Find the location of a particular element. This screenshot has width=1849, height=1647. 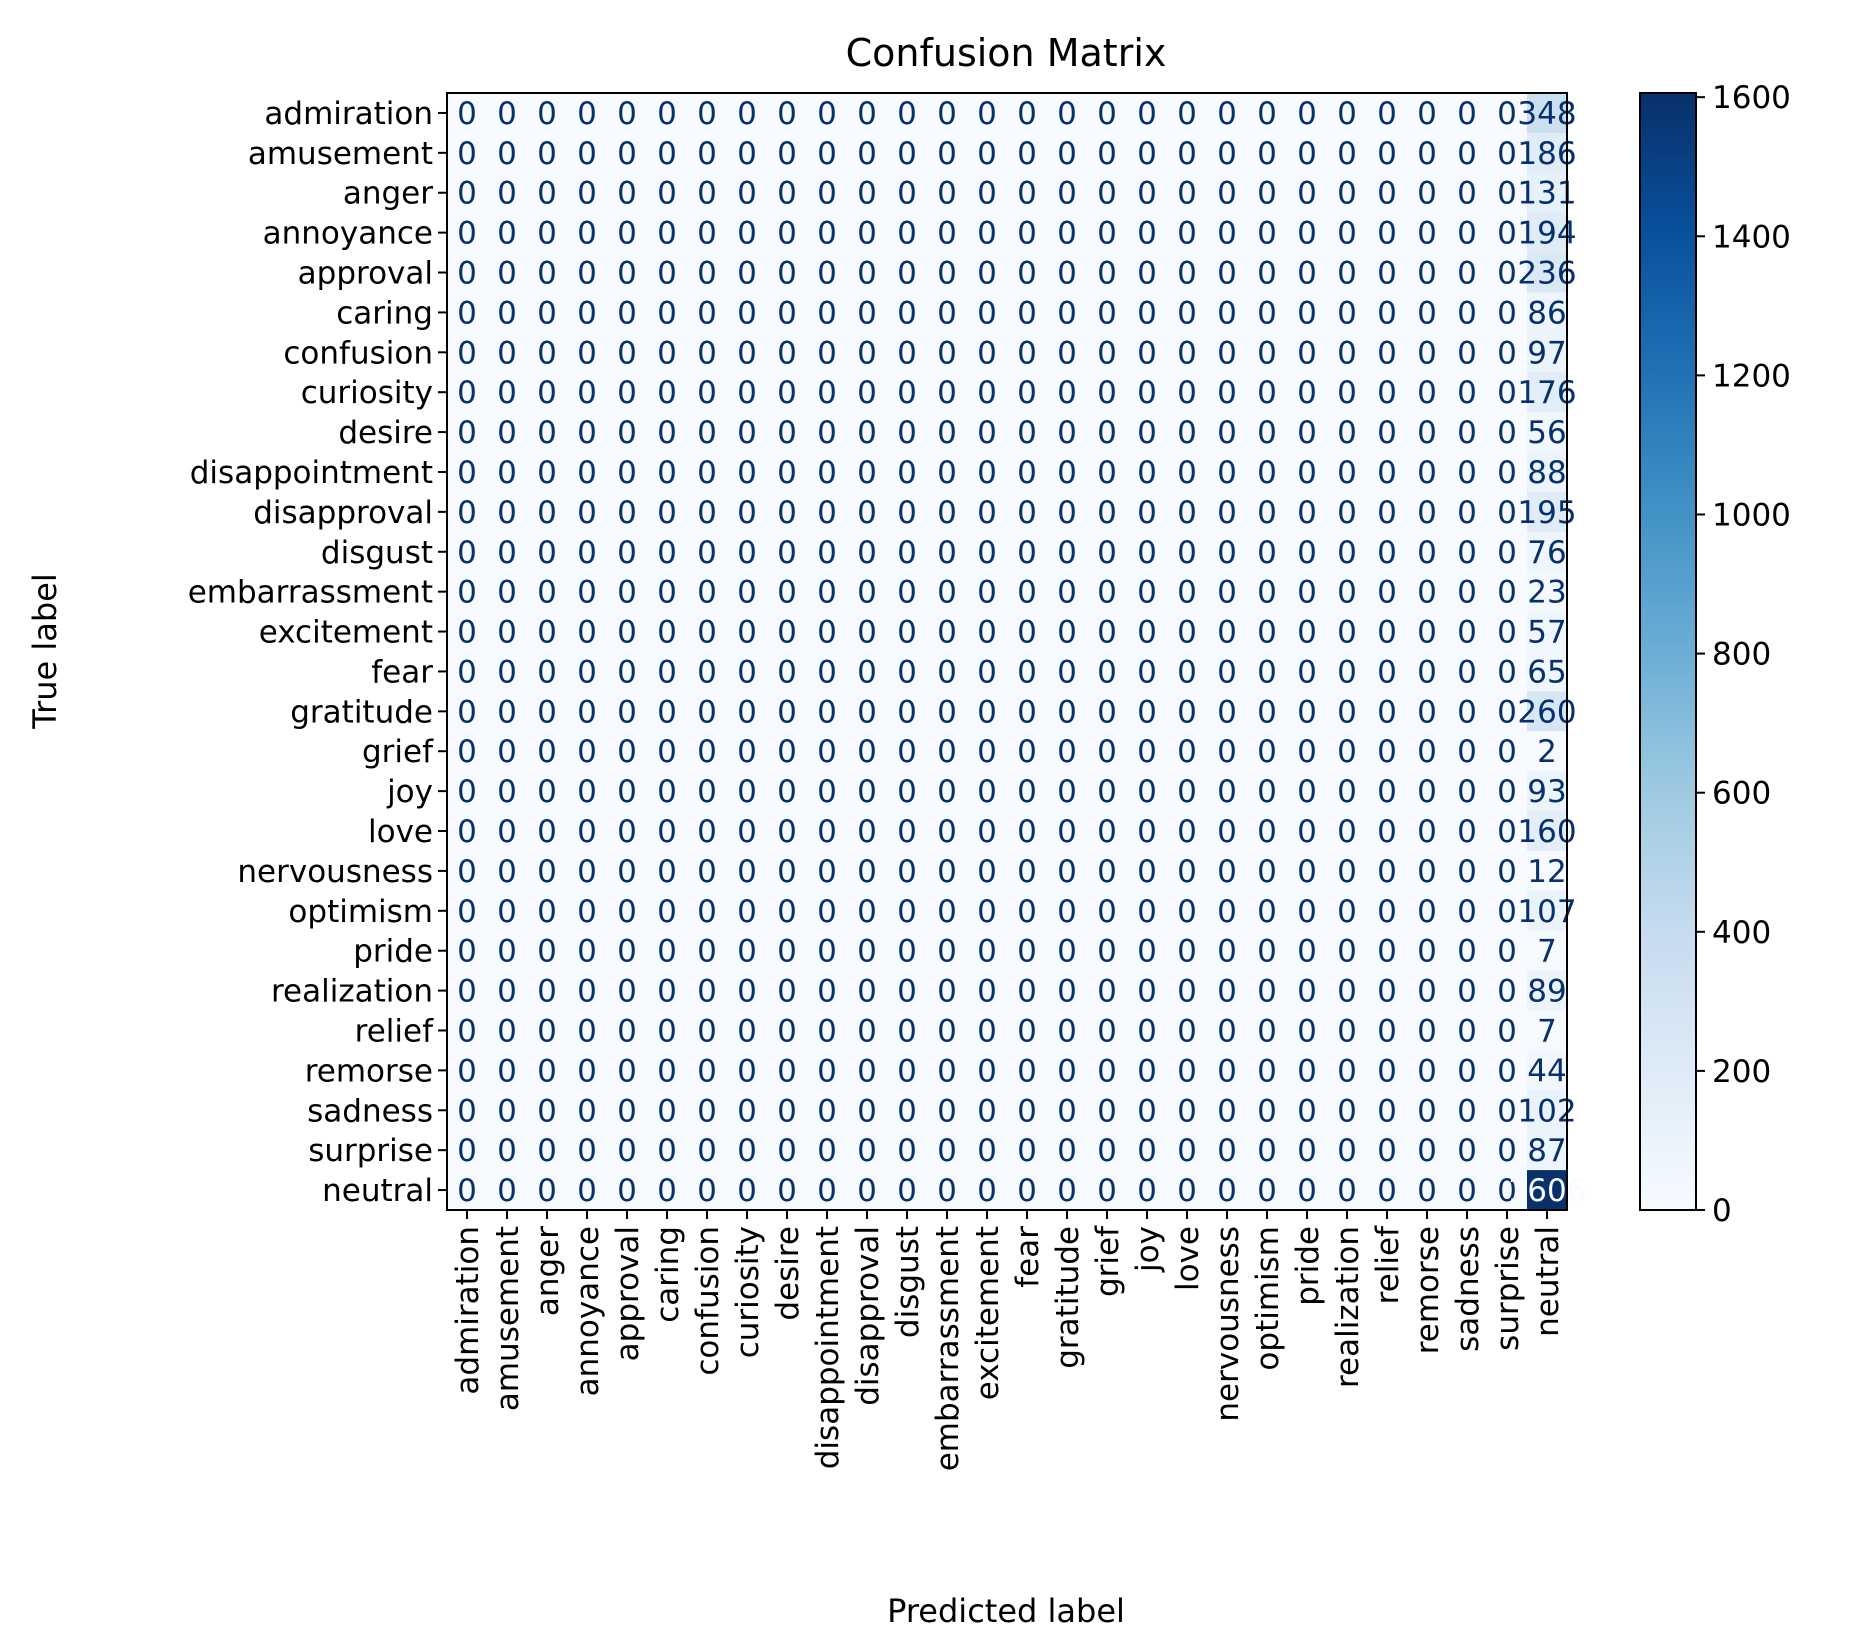

cell-value-label: 1606 is located at coordinates (1547, 1191).